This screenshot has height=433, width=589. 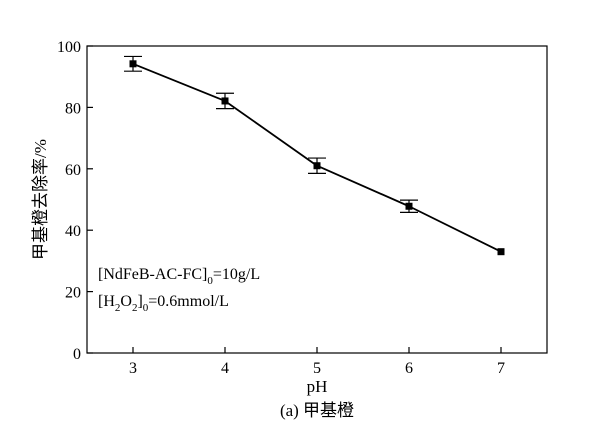 What do you see at coordinates (225, 368) in the screenshot?
I see `x-tick-label: 4` at bounding box center [225, 368].